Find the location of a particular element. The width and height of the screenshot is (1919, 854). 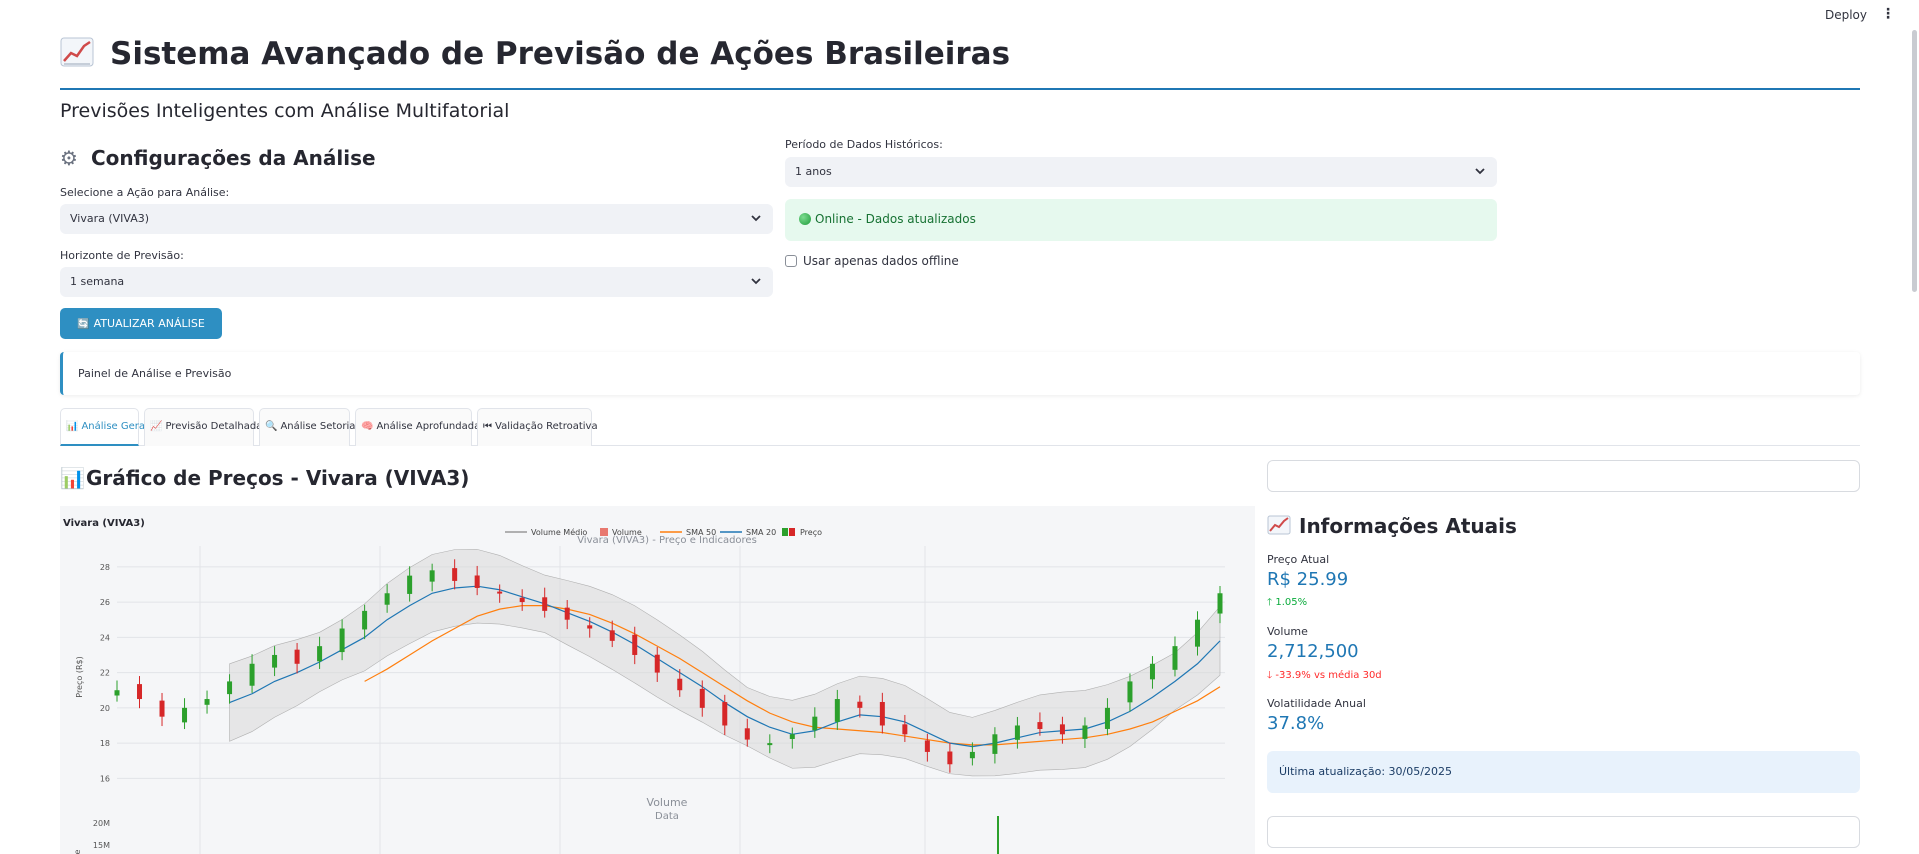

chart-subtitle: Vivara (VIVA3) - Preço e Indicadores is located at coordinates (667, 540).